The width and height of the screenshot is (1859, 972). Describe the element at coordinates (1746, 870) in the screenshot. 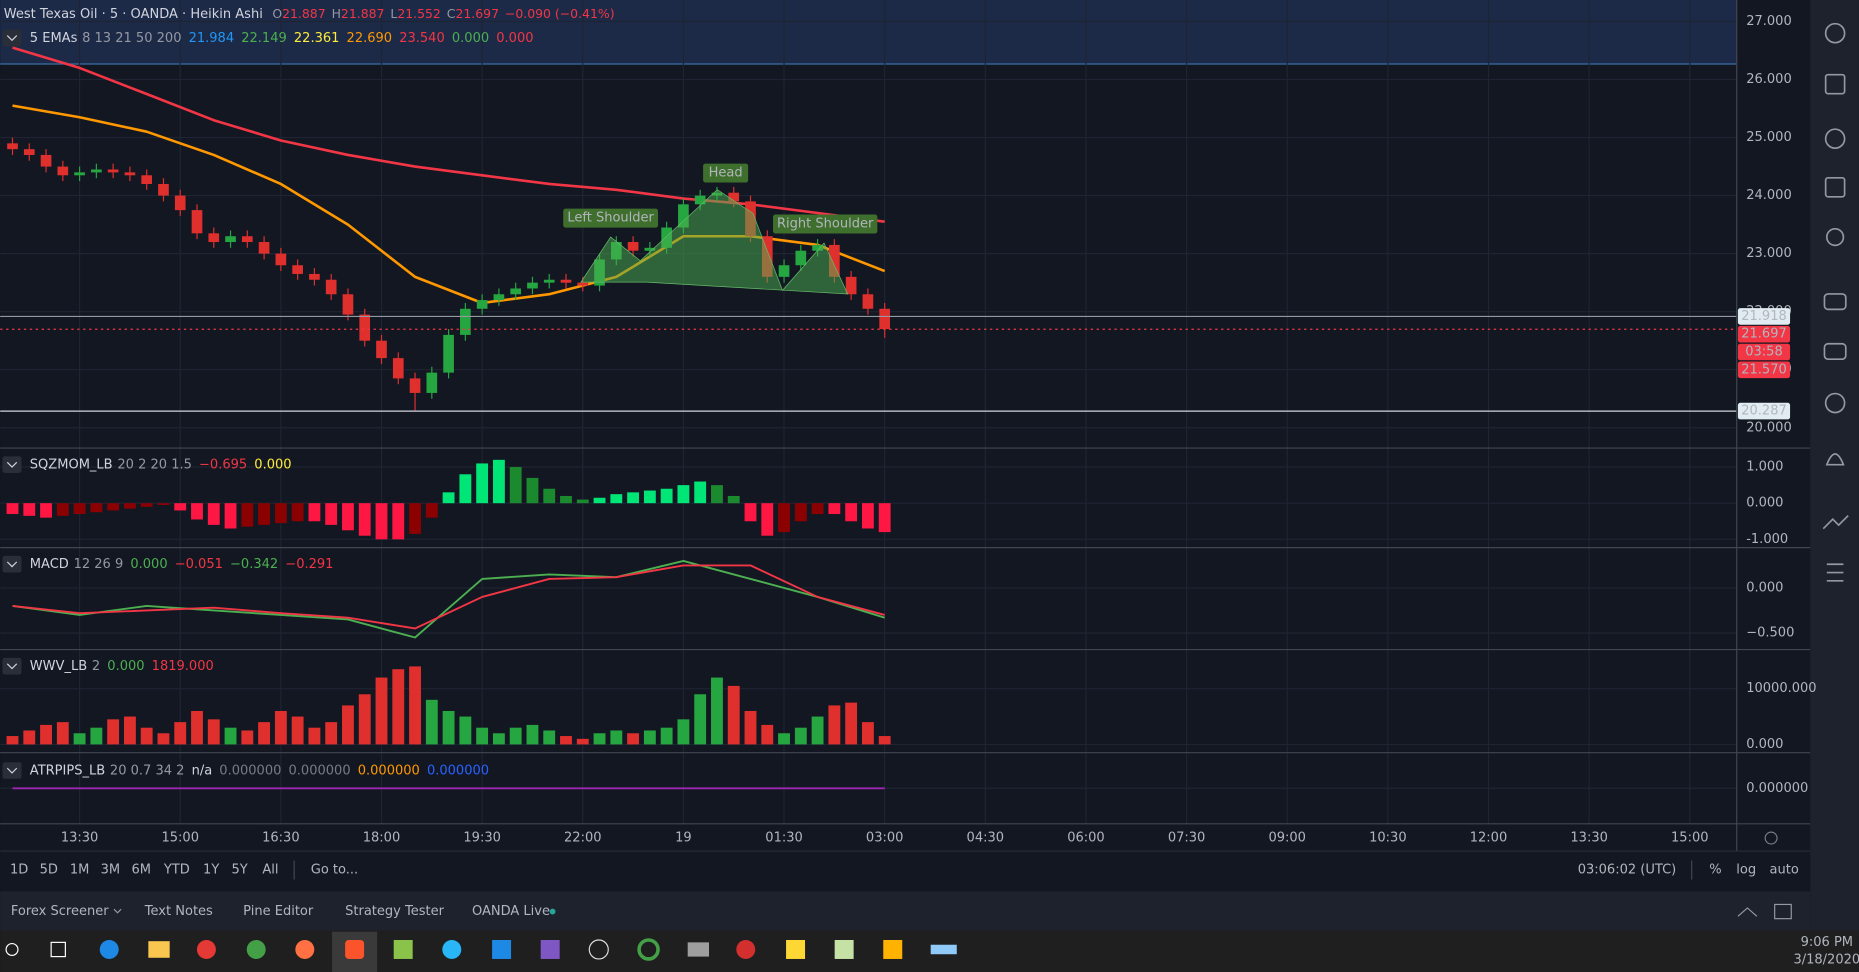

I see `scale-option: log` at that location.